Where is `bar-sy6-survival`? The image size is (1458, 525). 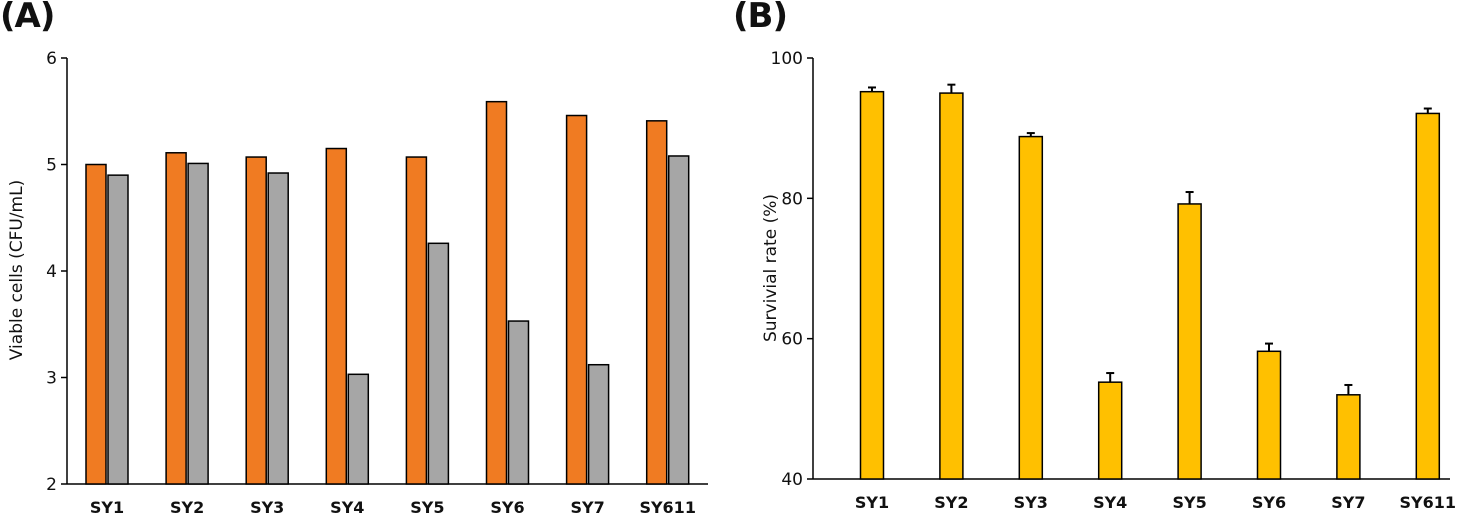 bar-sy6-survival is located at coordinates (1269, 415).